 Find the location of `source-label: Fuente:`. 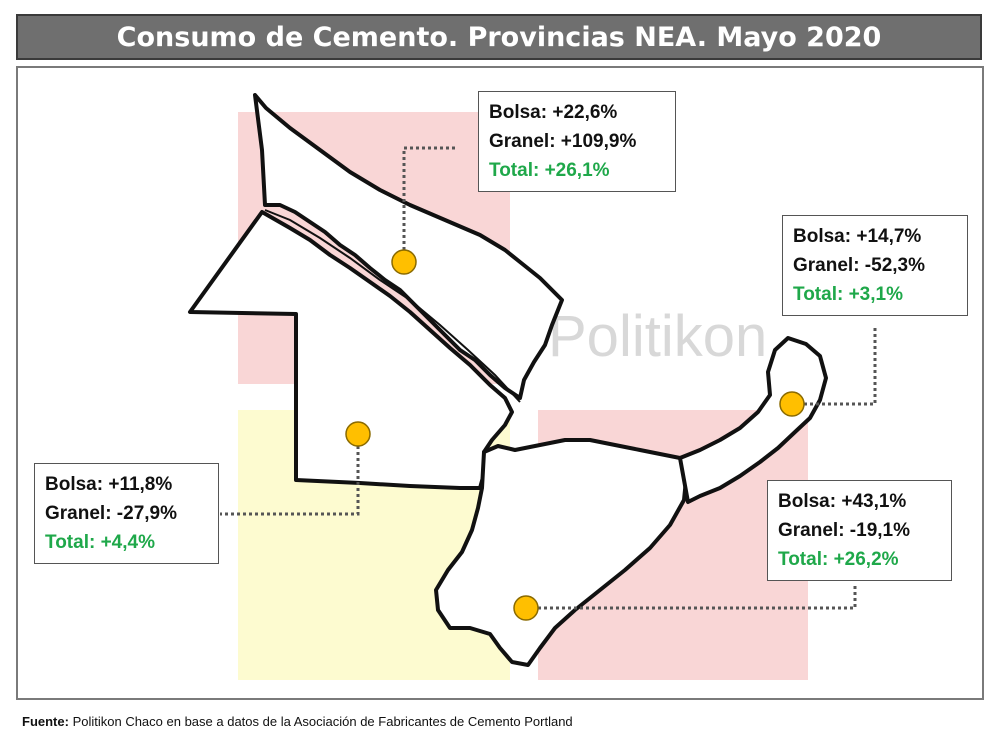

source-label: Fuente: is located at coordinates (45, 721).